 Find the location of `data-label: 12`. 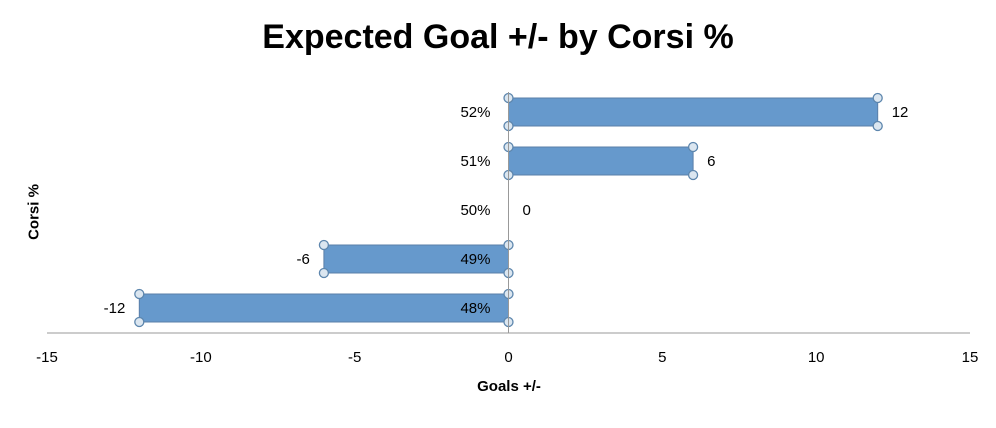

data-label: 12 is located at coordinates (900, 112).